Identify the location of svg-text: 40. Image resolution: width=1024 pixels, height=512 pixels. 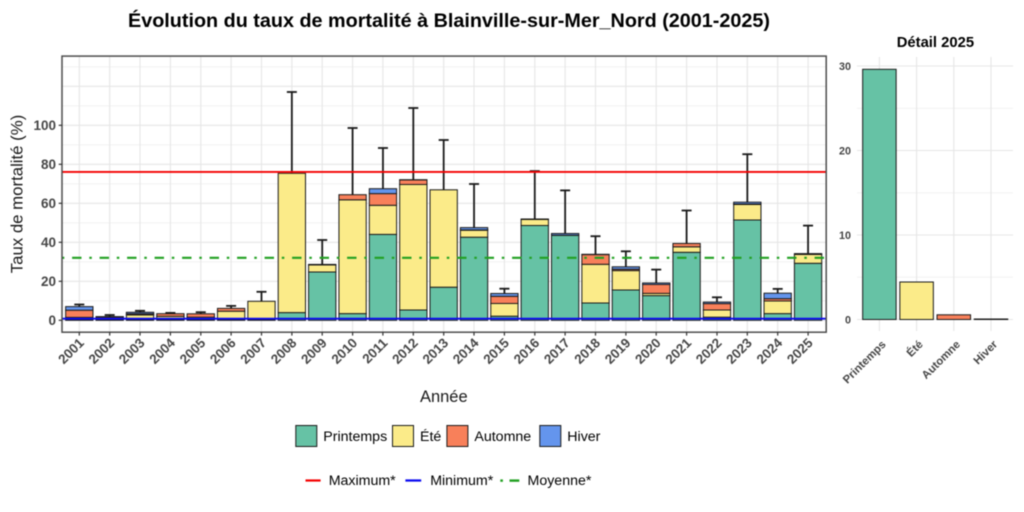
(48, 242).